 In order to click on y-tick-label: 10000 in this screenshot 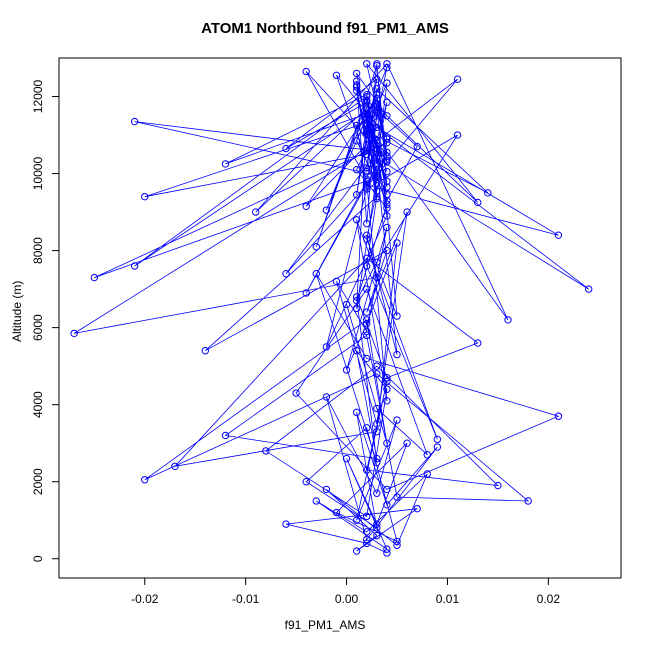, I will do `click(38, 174)`.